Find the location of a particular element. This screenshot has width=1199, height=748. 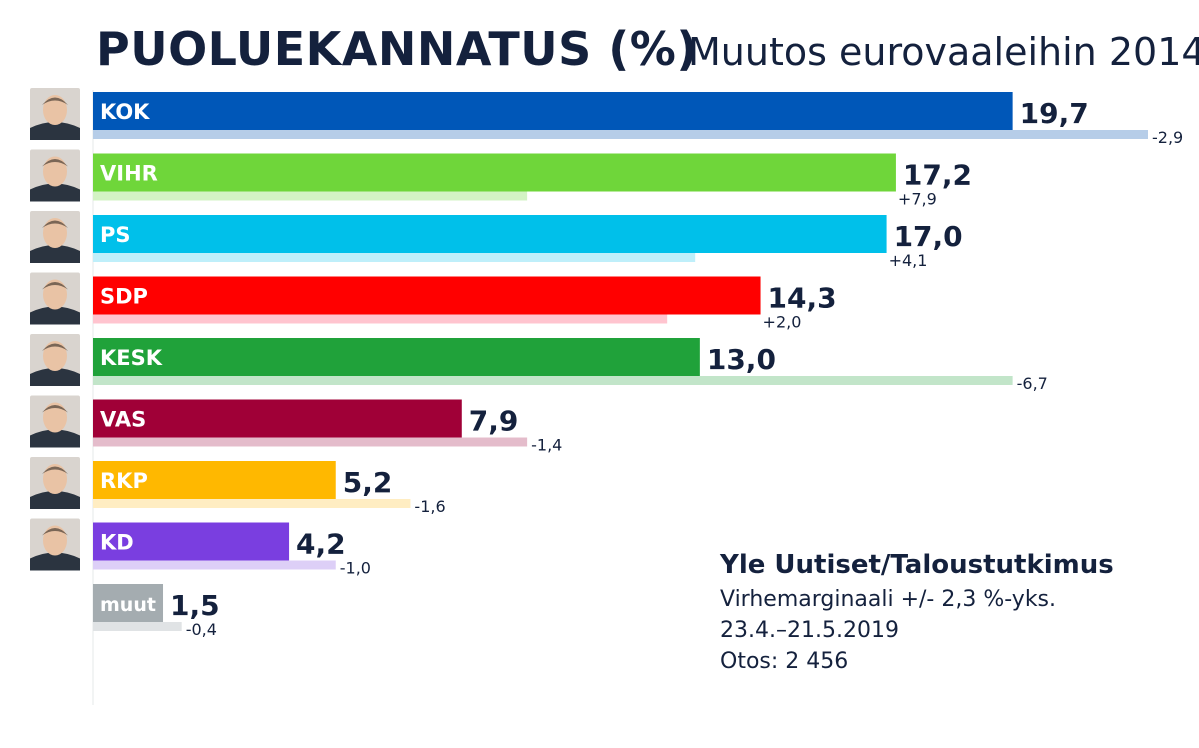

bar-ps is located at coordinates (490, 234).